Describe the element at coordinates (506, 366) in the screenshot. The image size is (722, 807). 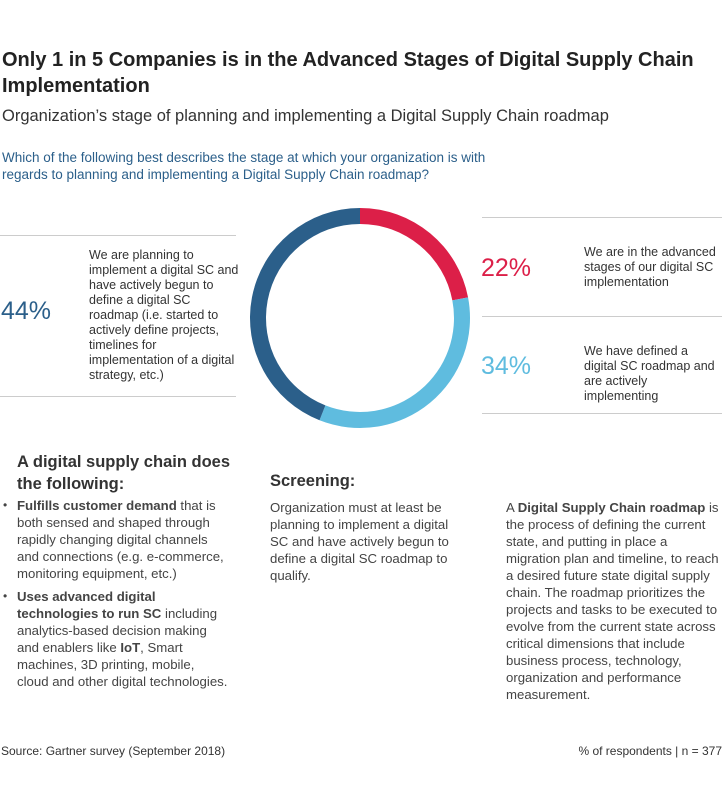
I see `value-label-34: 34%` at that location.